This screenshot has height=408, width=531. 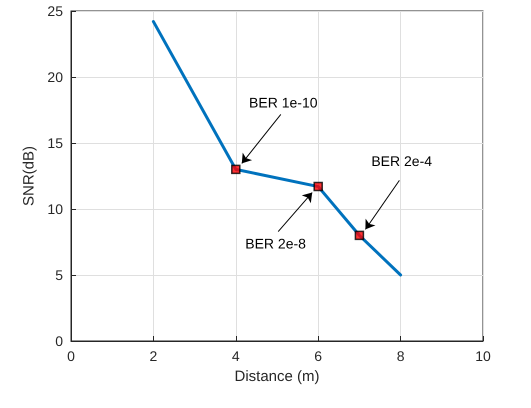 What do you see at coordinates (55, 209) in the screenshot?
I see `y-tick-label: 10` at bounding box center [55, 209].